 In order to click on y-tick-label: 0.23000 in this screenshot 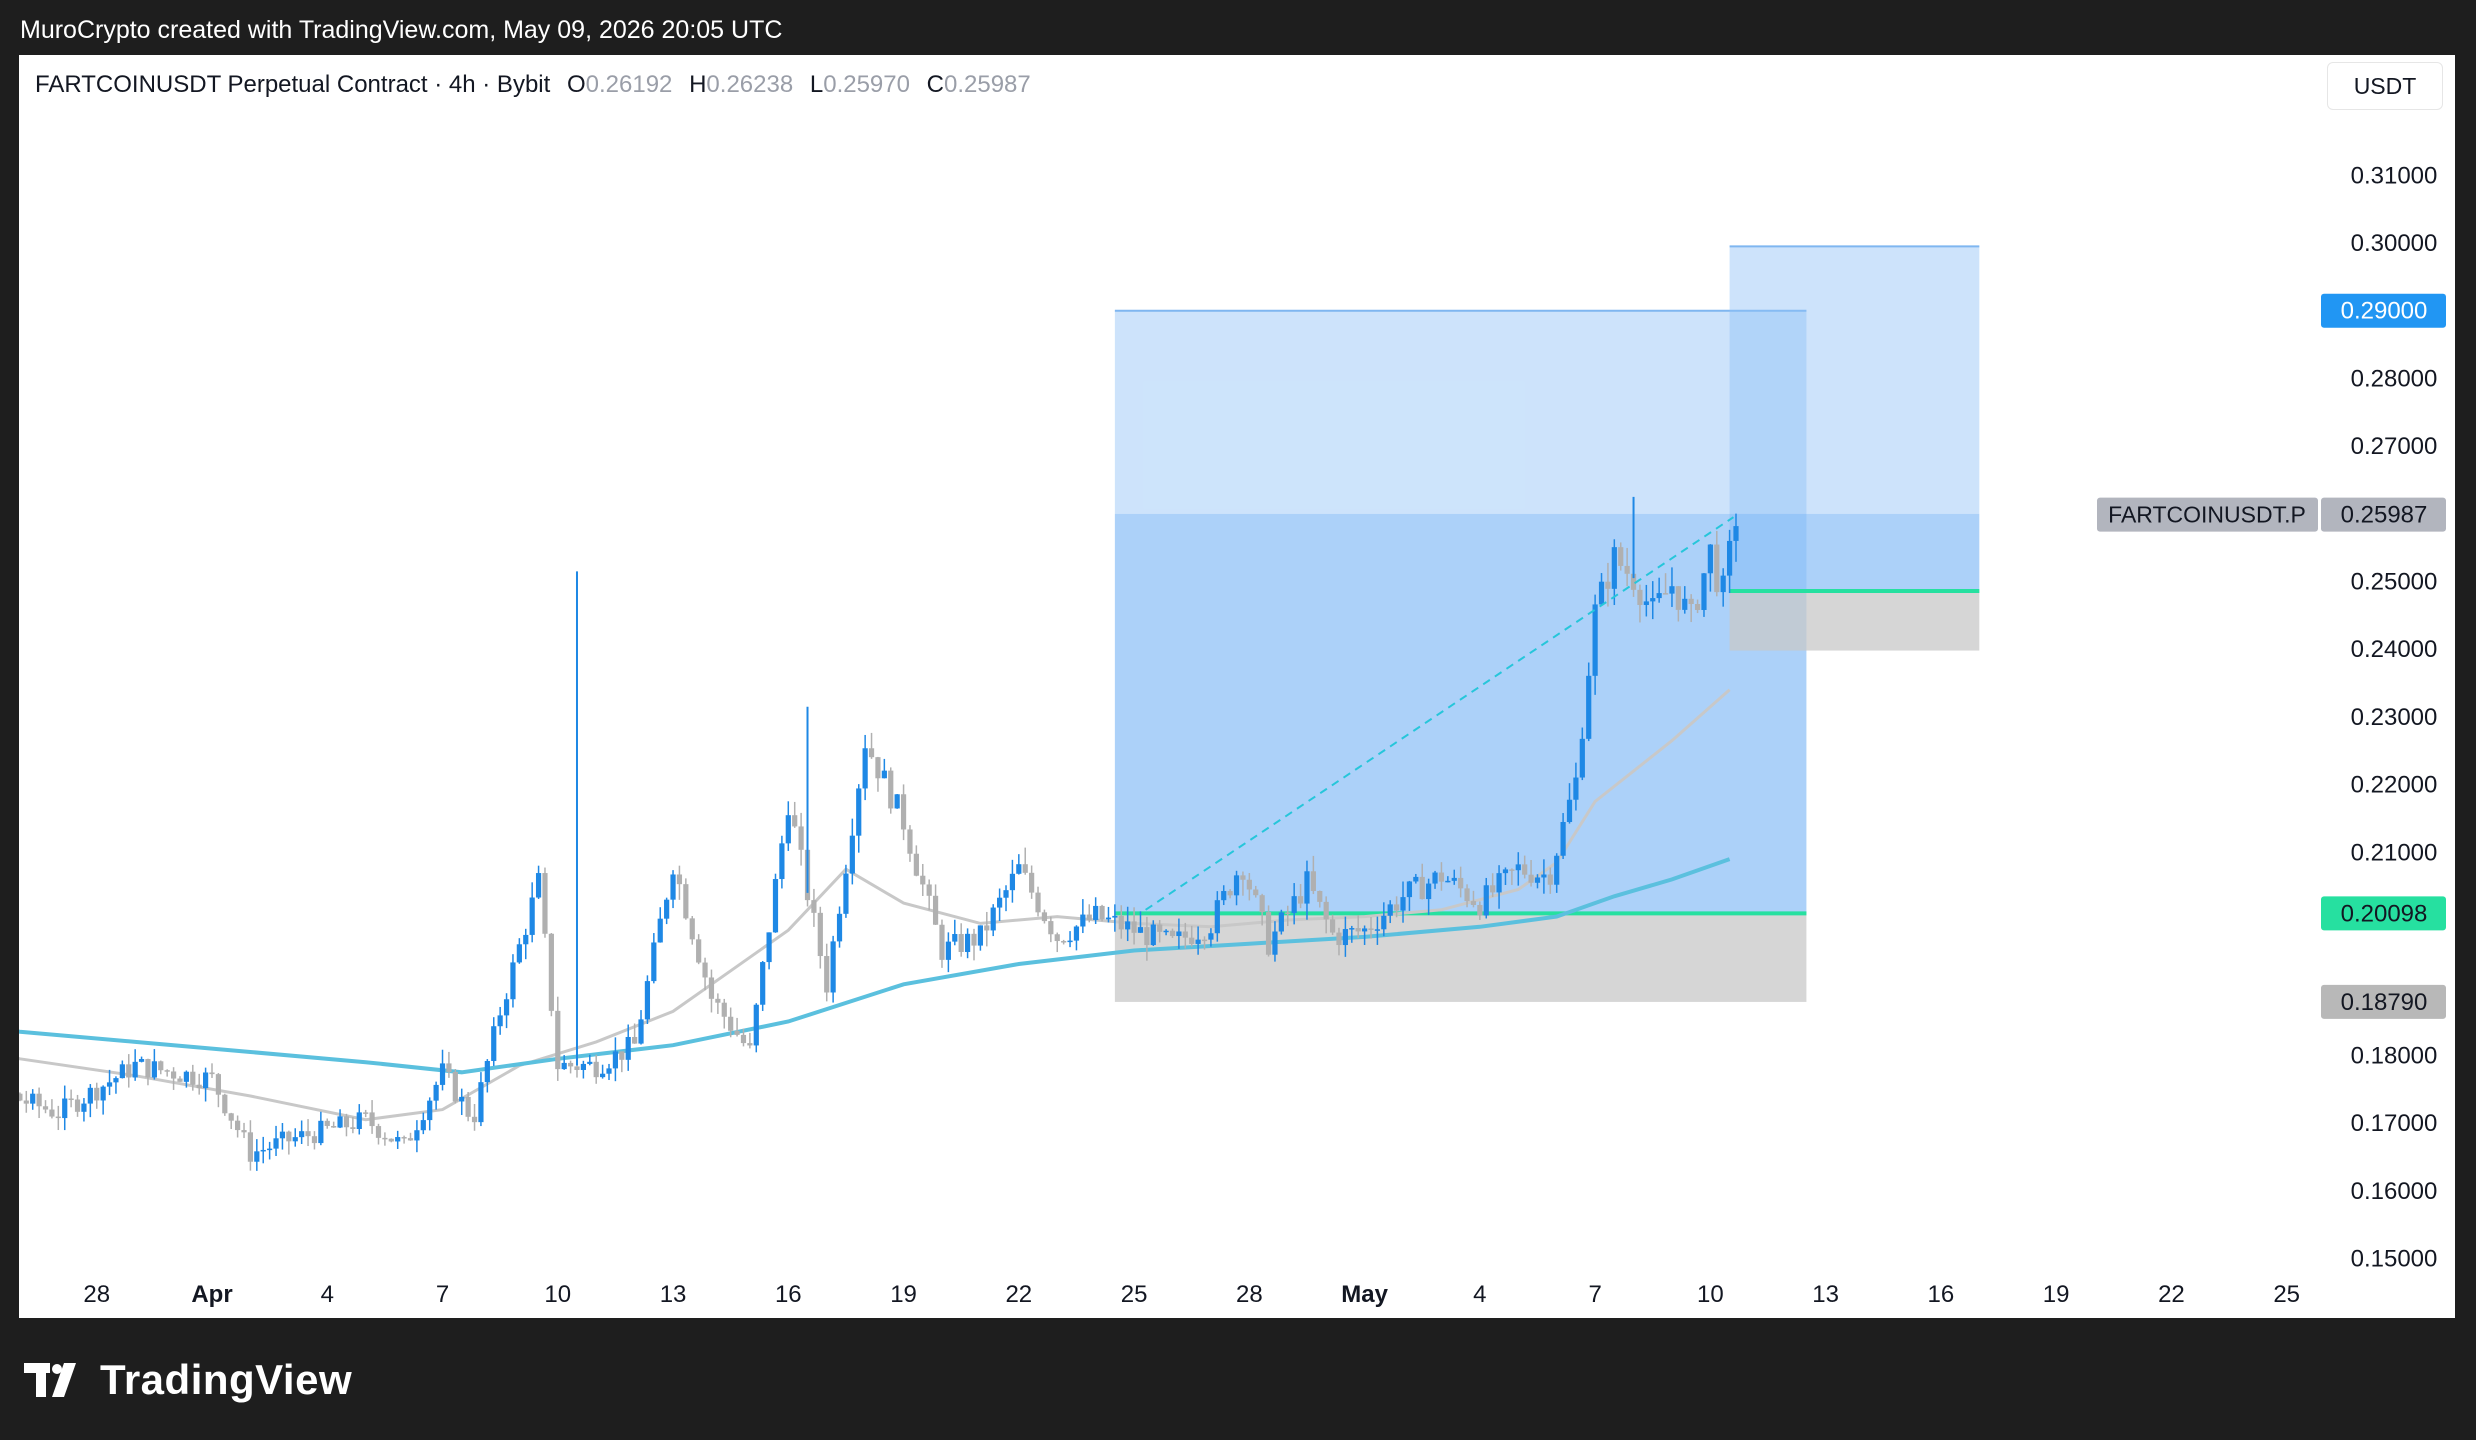, I will do `click(2394, 717)`.